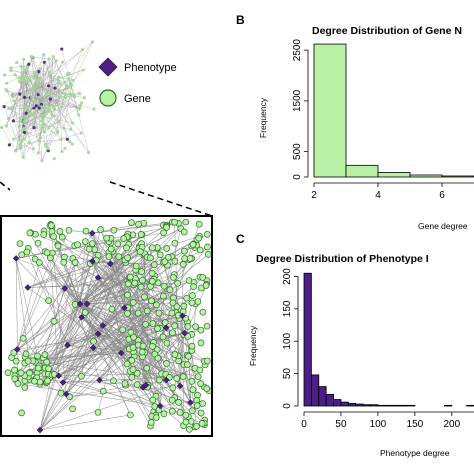 Image resolution: width=474 pixels, height=474 pixels. I want to click on panel-letter-c: C, so click(240, 239).